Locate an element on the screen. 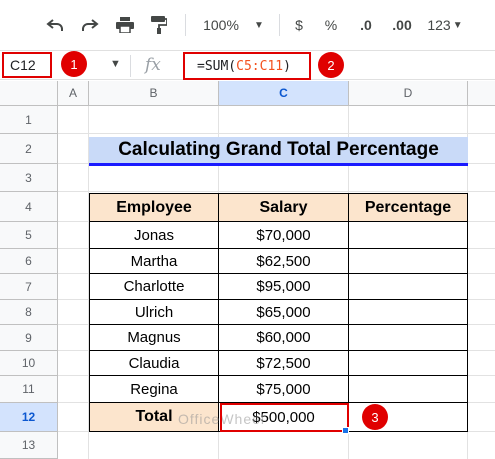 This screenshot has height=459, width=495. row-label: 10 is located at coordinates (28, 363).